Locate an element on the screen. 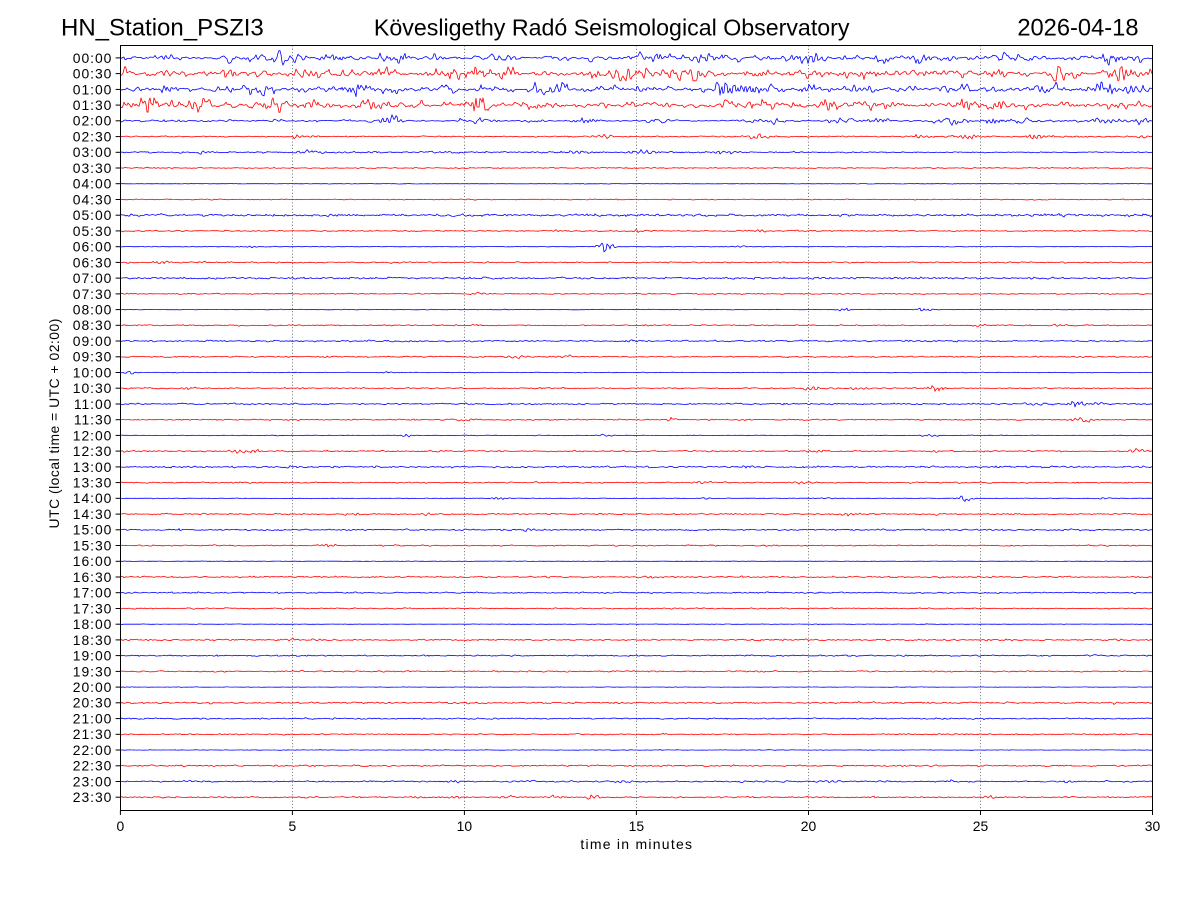 Image resolution: width=1200 pixels, height=905 pixels. svg-text: 19:00 is located at coordinates (93, 656).